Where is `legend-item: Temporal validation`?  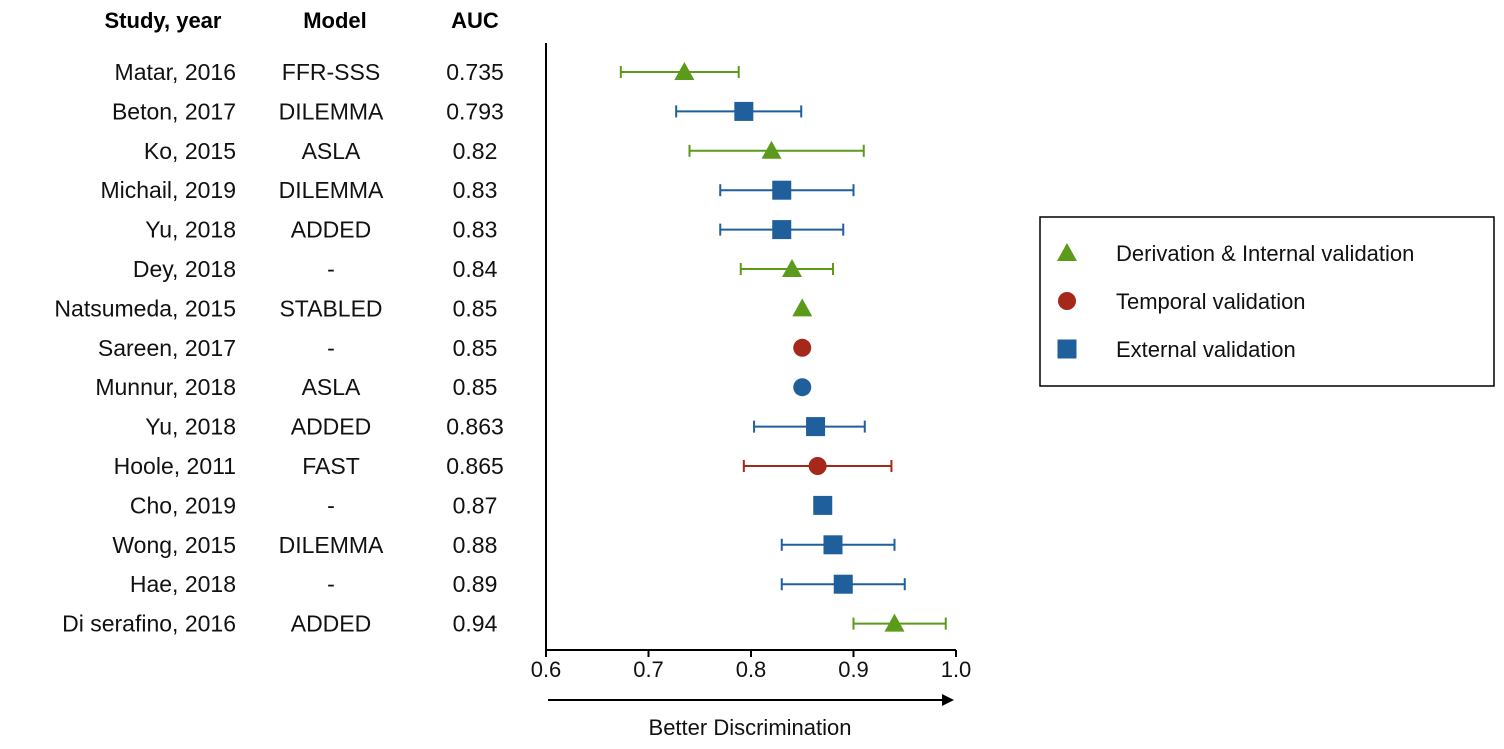
legend-item: Temporal validation is located at coordinates (1182, 301).